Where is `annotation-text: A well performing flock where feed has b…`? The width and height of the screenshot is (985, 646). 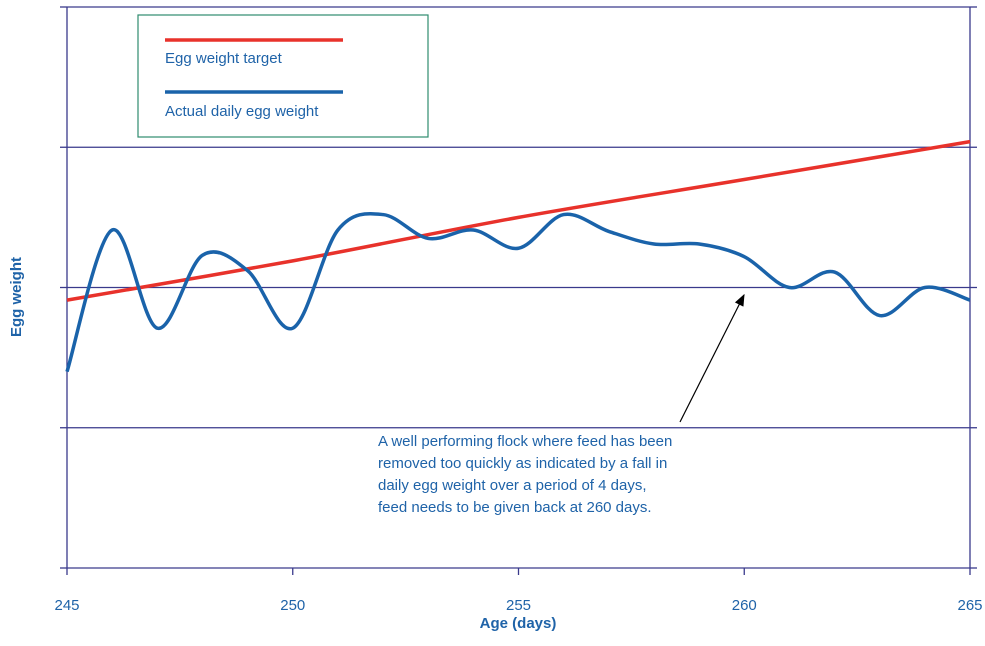
annotation-text: A well performing flock where feed has b… is located at coordinates (525, 441).